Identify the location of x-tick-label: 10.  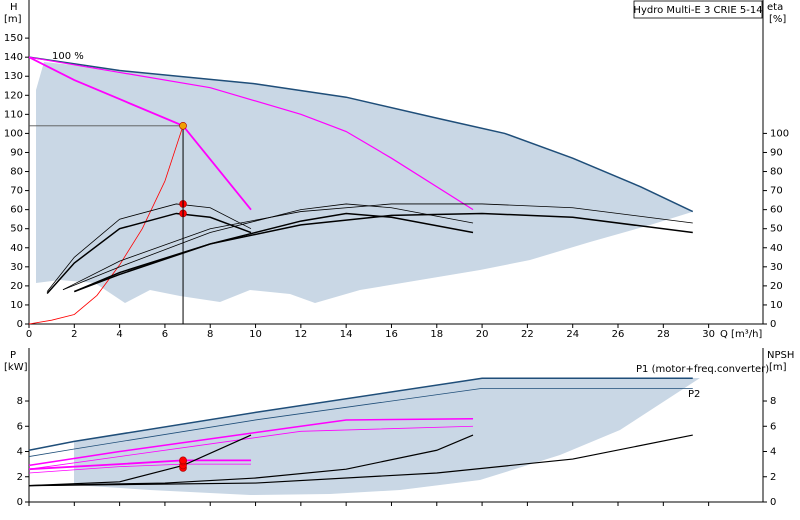
(255, 334).